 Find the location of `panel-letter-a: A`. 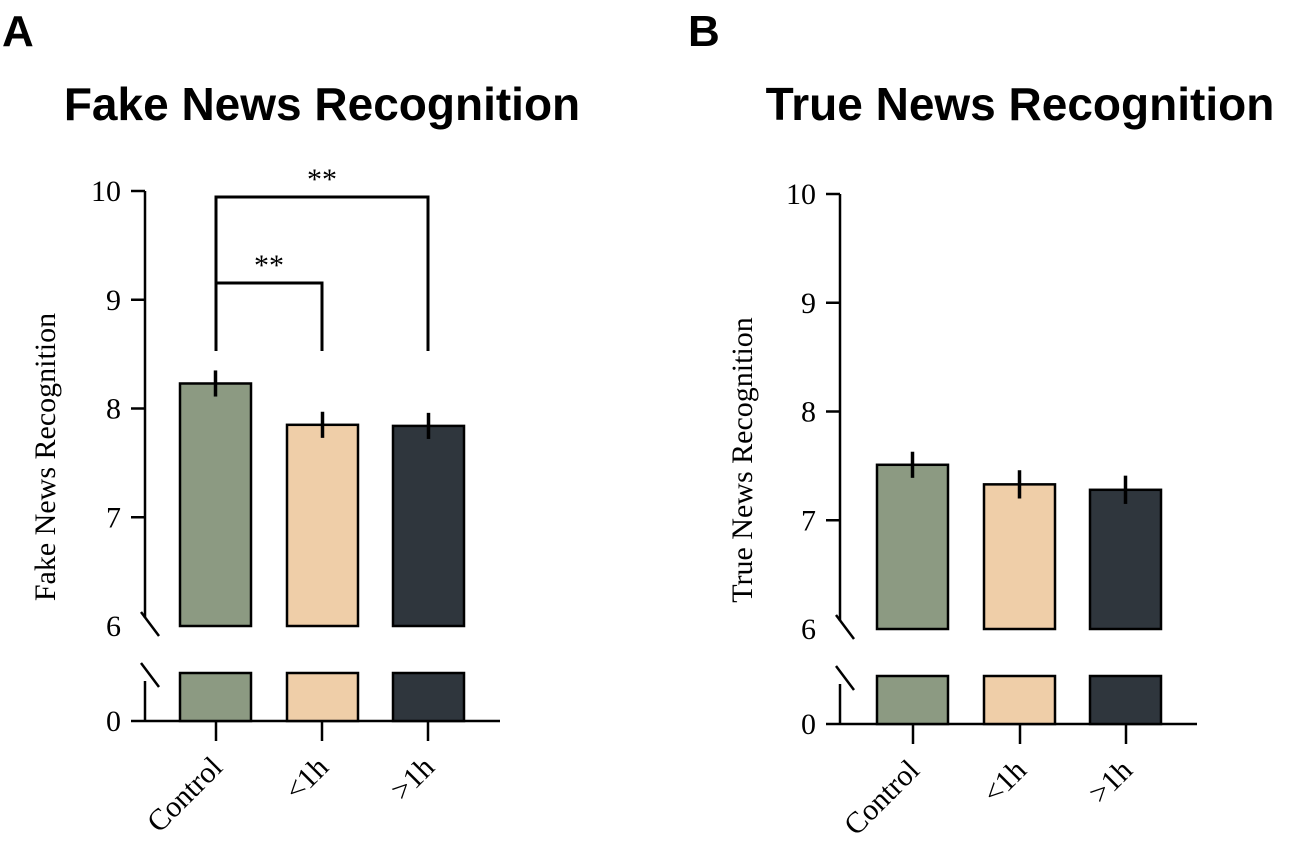

panel-letter-a: A is located at coordinates (18, 31).